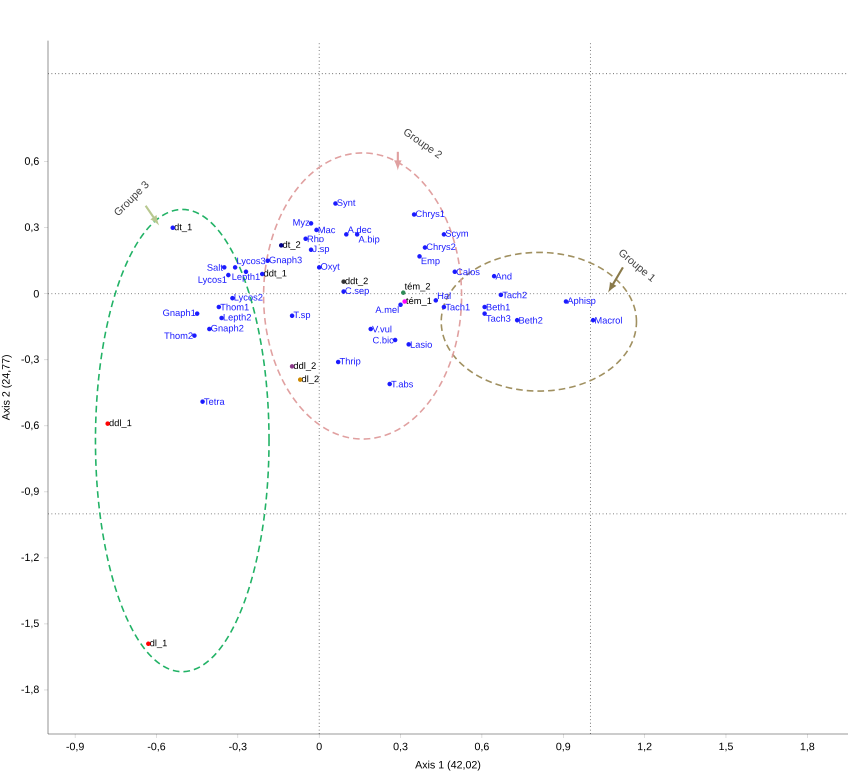  Describe the element at coordinates (237, 318) in the screenshot. I see `annotation: Lepth2` at that location.